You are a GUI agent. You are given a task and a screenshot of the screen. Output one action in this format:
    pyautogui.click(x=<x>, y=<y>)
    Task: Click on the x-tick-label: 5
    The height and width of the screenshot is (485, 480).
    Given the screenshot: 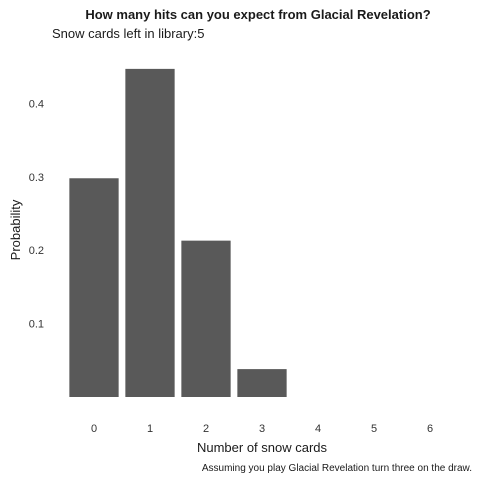 What is the action you would take?
    pyautogui.click(x=374, y=429)
    